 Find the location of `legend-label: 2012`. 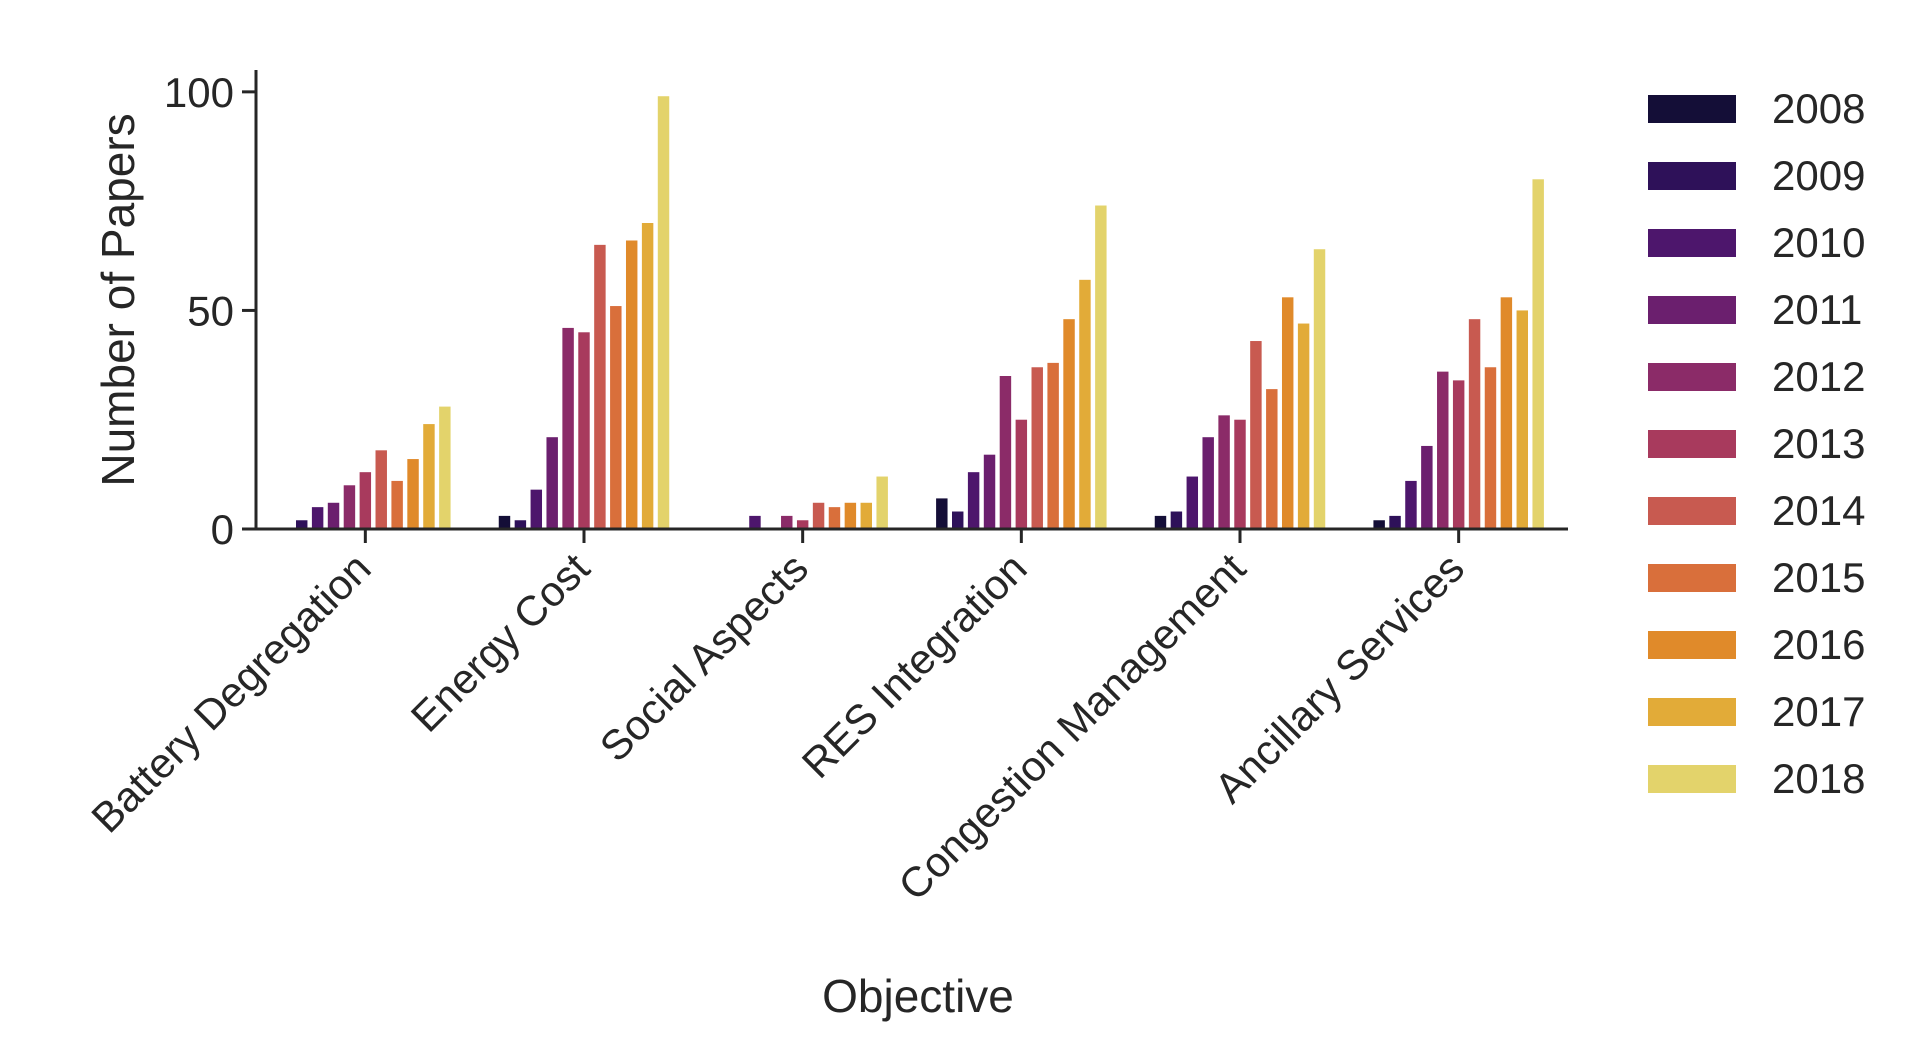

legend-label: 2012 is located at coordinates (1818, 376).